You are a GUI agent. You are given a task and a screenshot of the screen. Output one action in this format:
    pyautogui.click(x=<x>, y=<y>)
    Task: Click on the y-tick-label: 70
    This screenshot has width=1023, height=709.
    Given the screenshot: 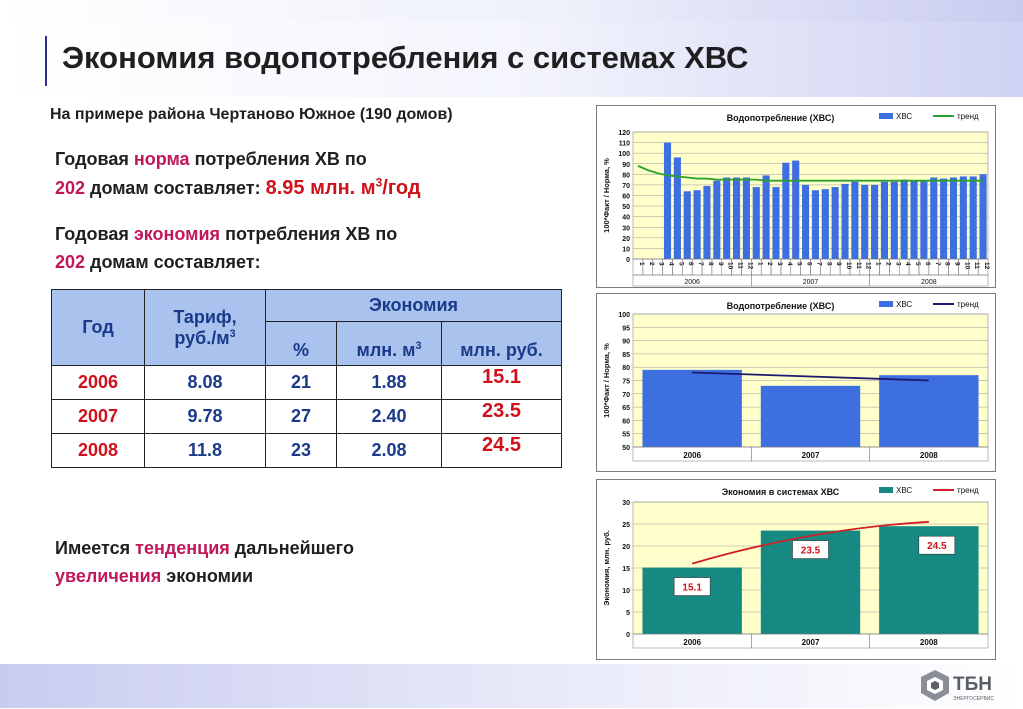 What is the action you would take?
    pyautogui.click(x=626, y=395)
    